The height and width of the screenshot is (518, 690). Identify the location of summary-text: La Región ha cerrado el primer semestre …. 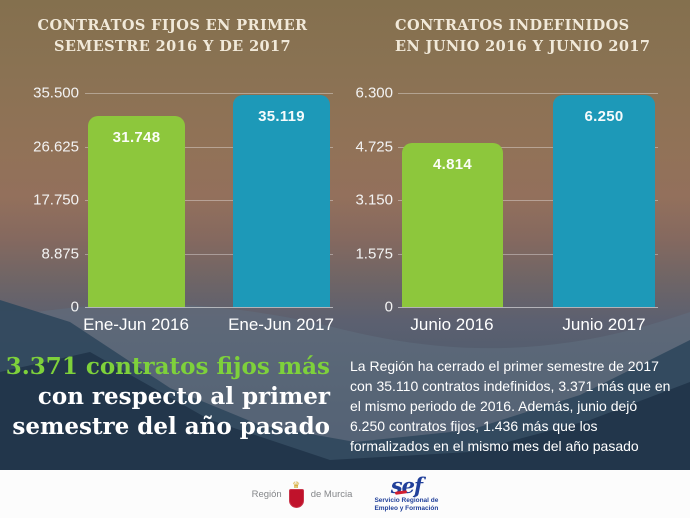
(510, 406).